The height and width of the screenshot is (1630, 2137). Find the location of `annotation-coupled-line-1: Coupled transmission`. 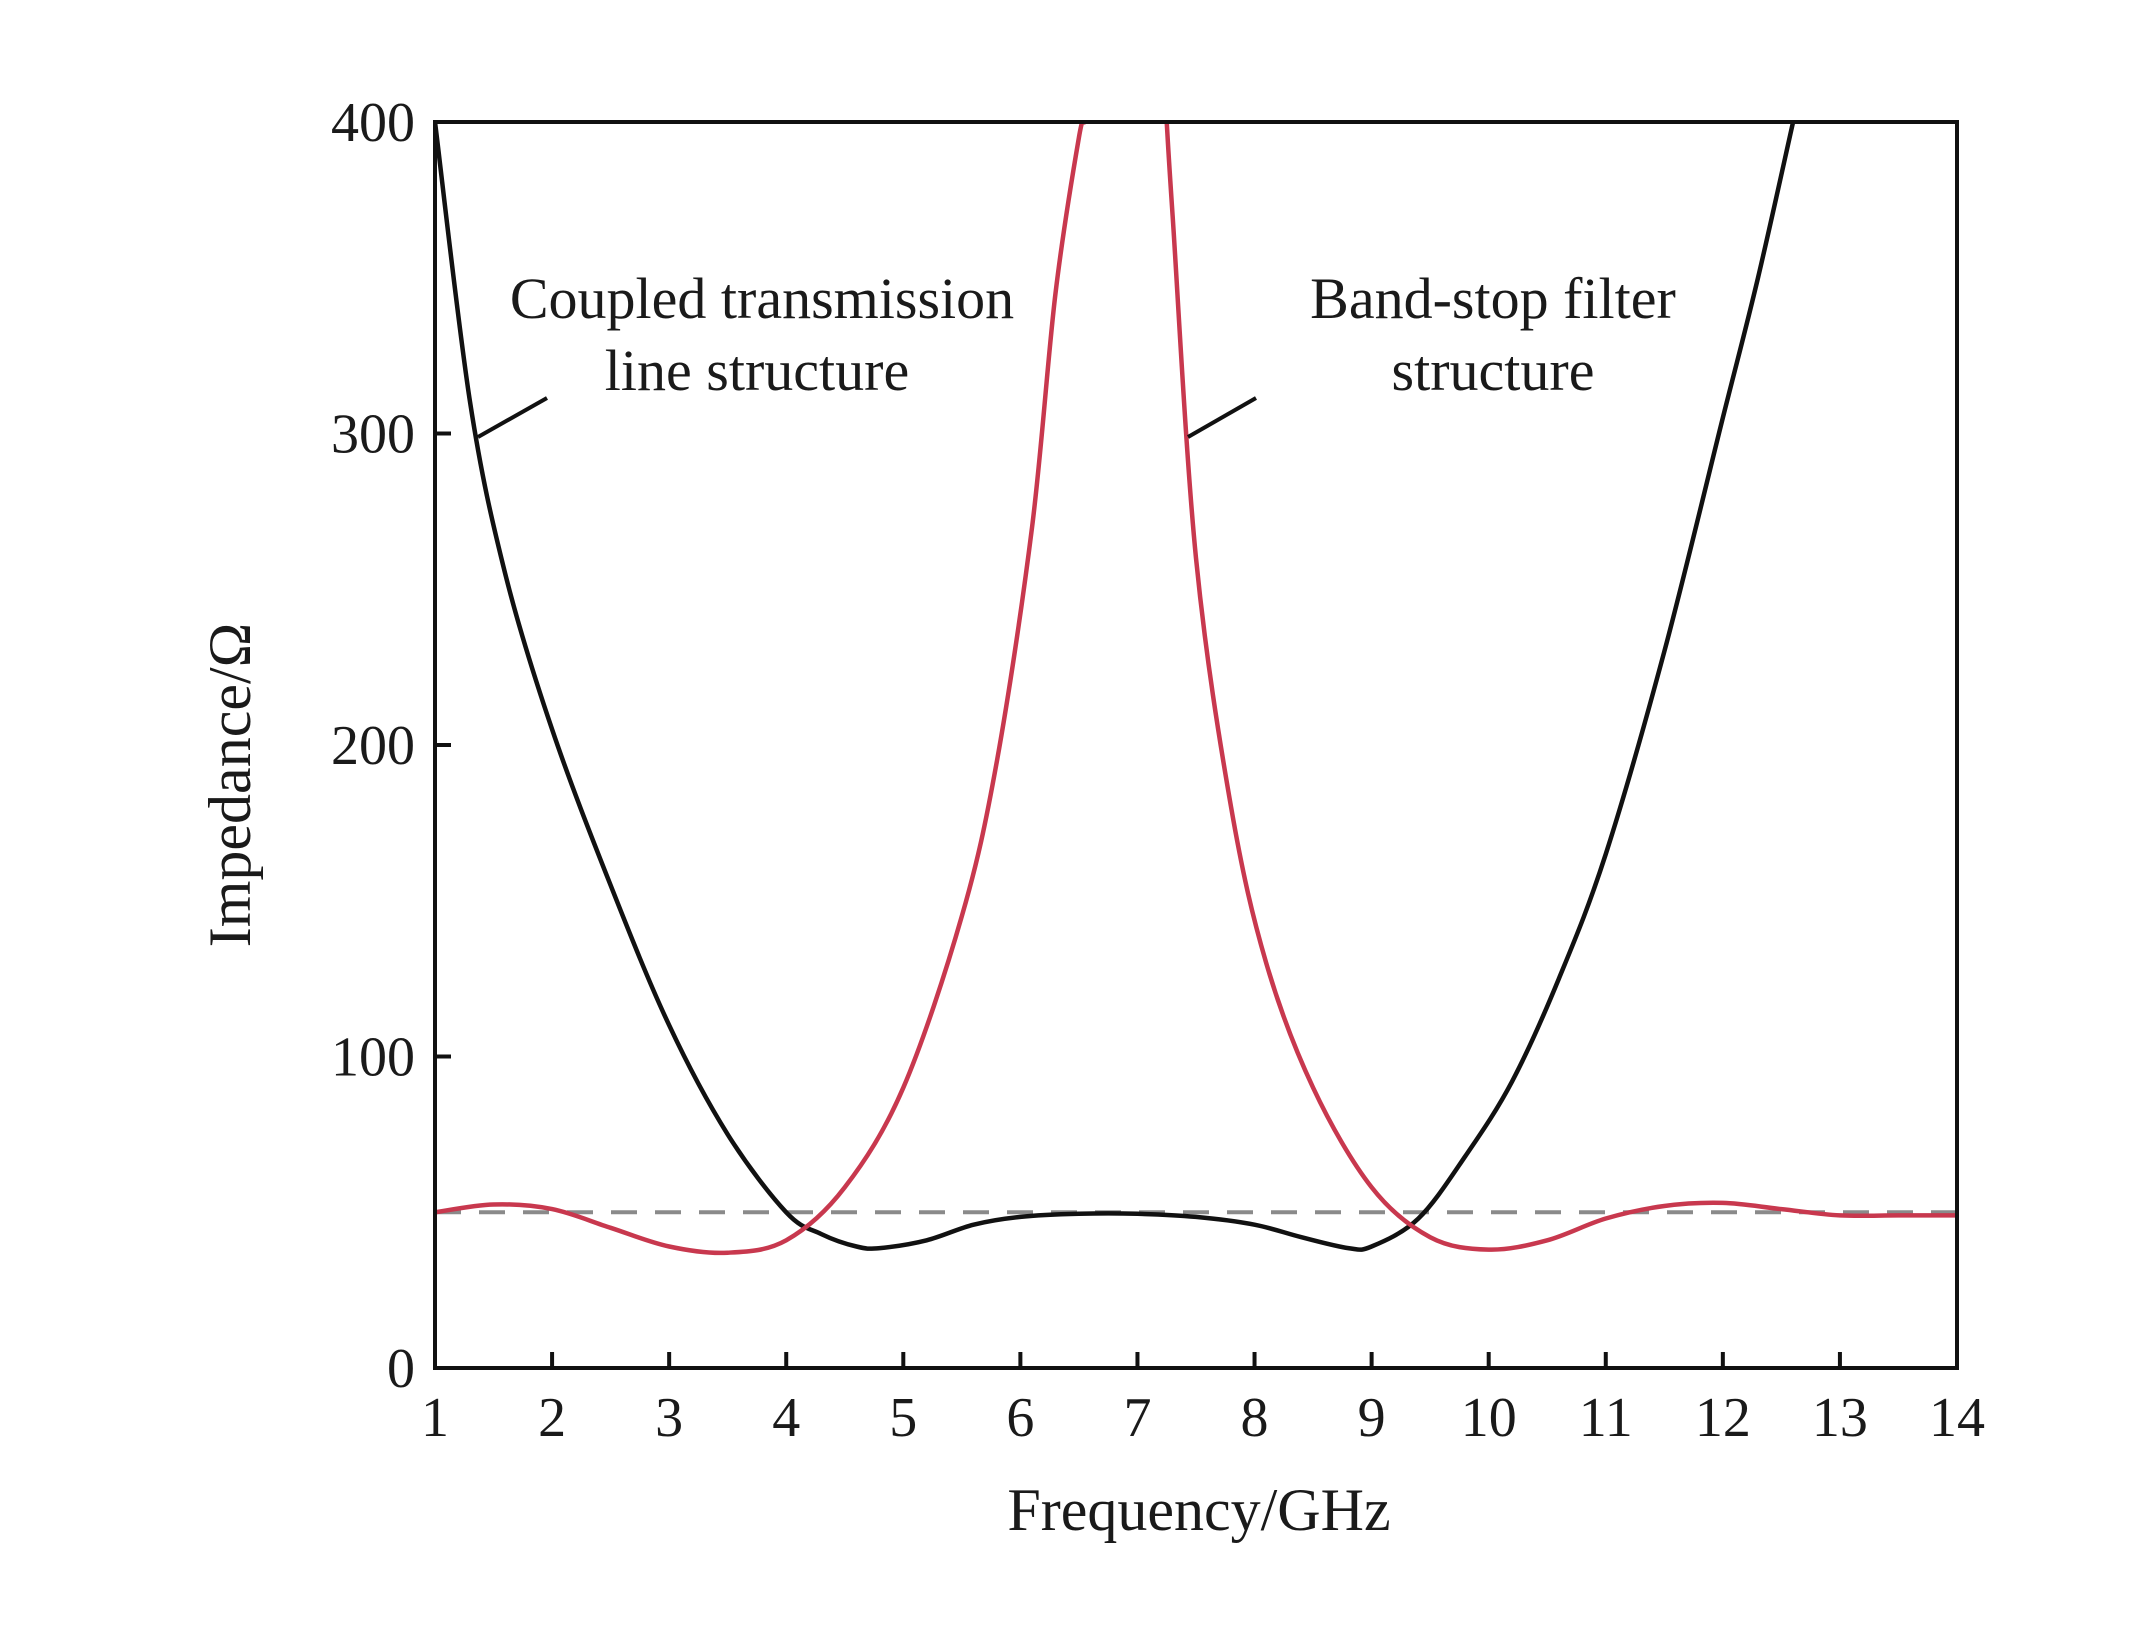

annotation-coupled-line-1: Coupled transmission is located at coordinates (762, 298).